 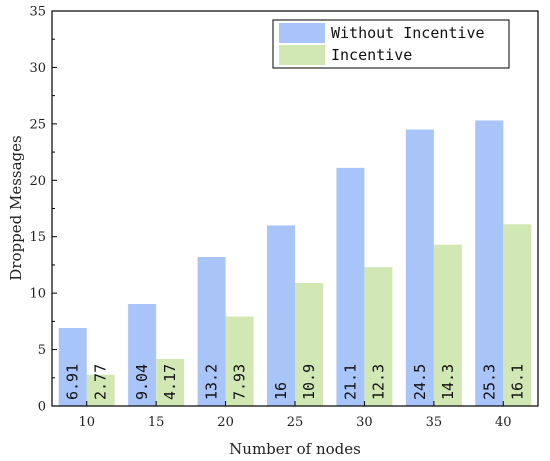 I want to click on x-tick-label: 10, so click(x=86, y=422).